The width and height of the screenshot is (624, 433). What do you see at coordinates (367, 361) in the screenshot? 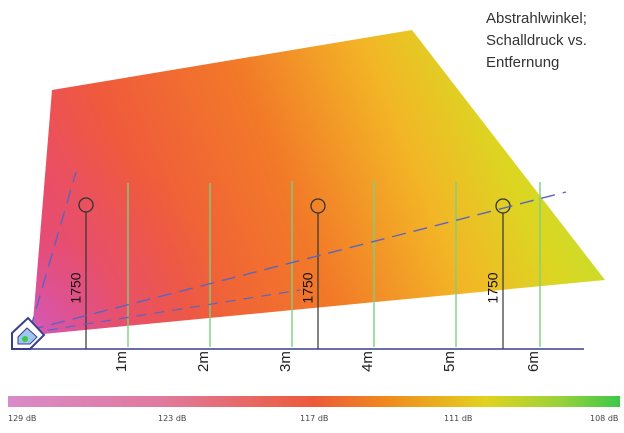
I see `distance-label-4m: 4m` at bounding box center [367, 361].